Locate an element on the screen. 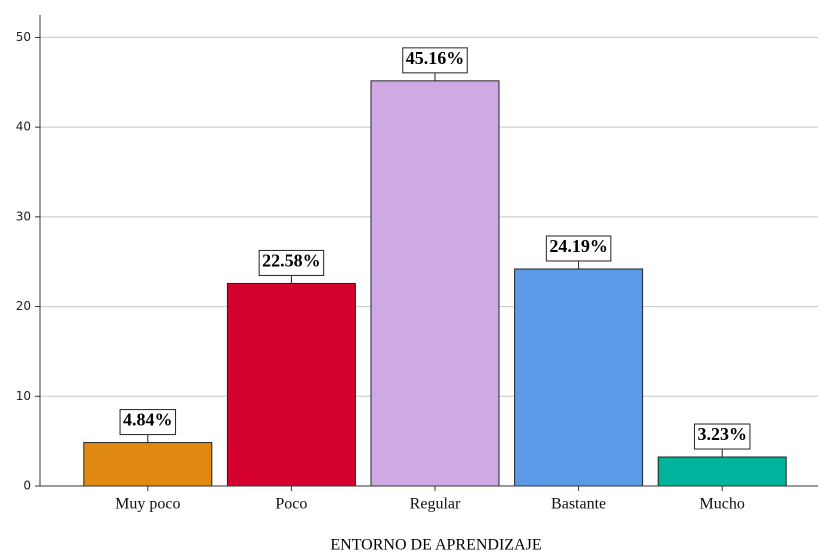 The image size is (822, 559). value-label: 4.84% is located at coordinates (148, 422).